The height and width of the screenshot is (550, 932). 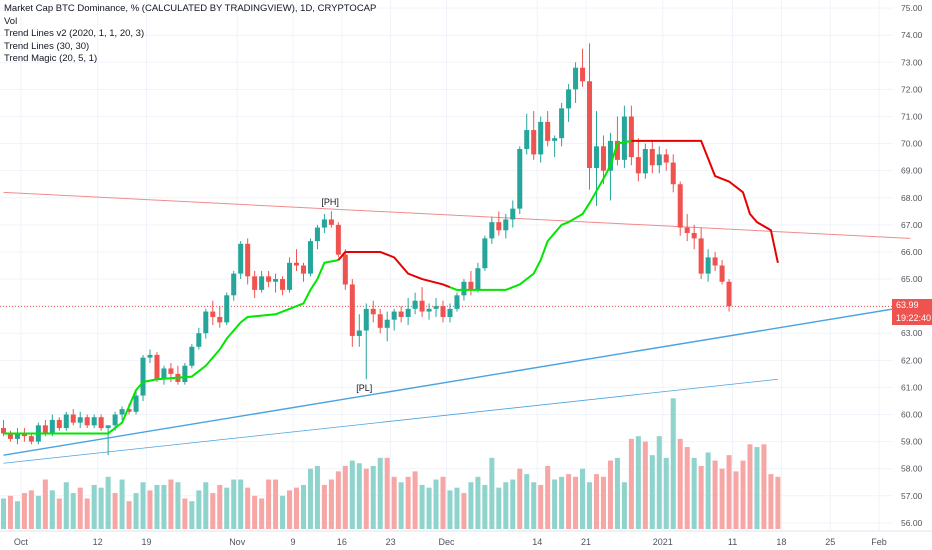 I want to click on y-tick-label: 74.00, so click(x=912, y=35).